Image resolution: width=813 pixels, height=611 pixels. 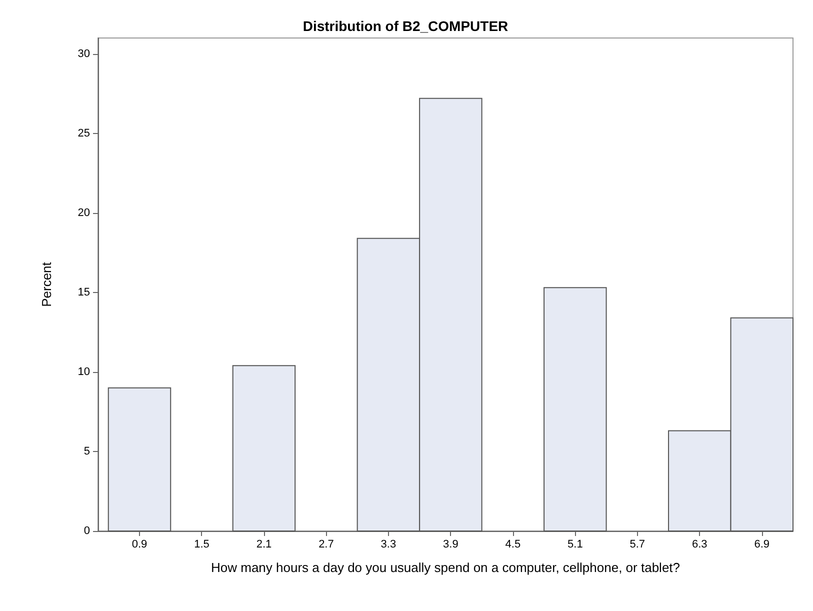 I want to click on y-tick-label: 25, so click(x=84, y=133).